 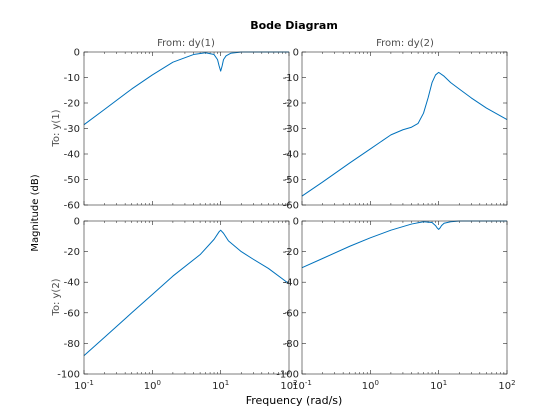 What do you see at coordinates (186, 43) in the screenshot?
I see `col-label-1: From: dy(1)` at bounding box center [186, 43].